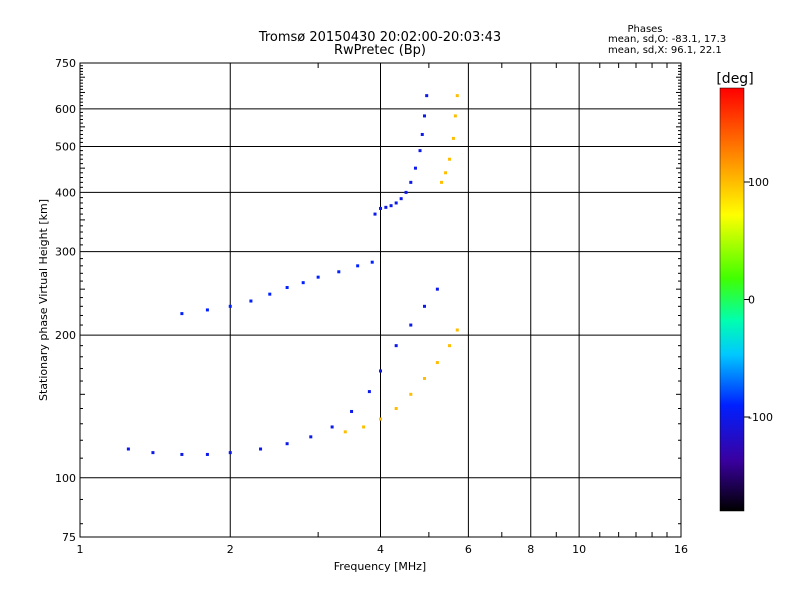 The width and height of the screenshot is (800, 600). What do you see at coordinates (681, 549) in the screenshot?
I see `x-tick-label: 16` at bounding box center [681, 549].